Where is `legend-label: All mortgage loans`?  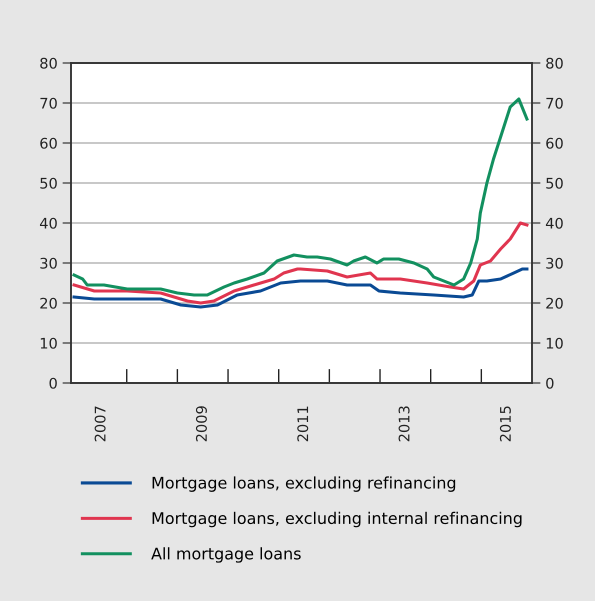
legend-label: All mortgage loans is located at coordinates (226, 555).